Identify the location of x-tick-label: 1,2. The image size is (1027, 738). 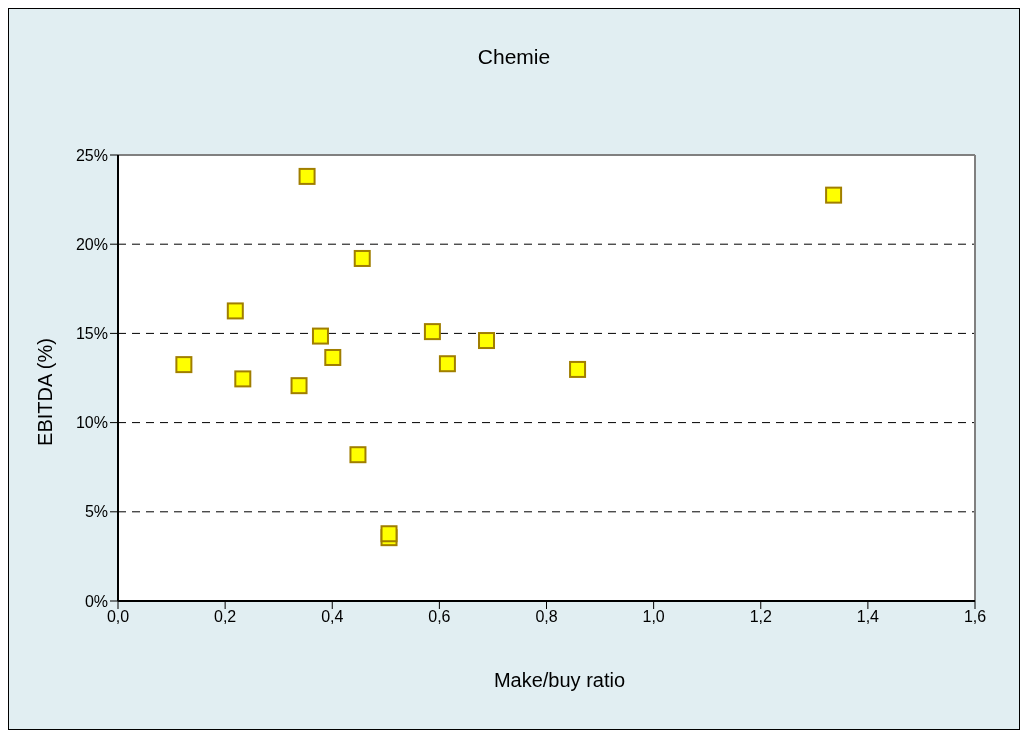
(760, 617).